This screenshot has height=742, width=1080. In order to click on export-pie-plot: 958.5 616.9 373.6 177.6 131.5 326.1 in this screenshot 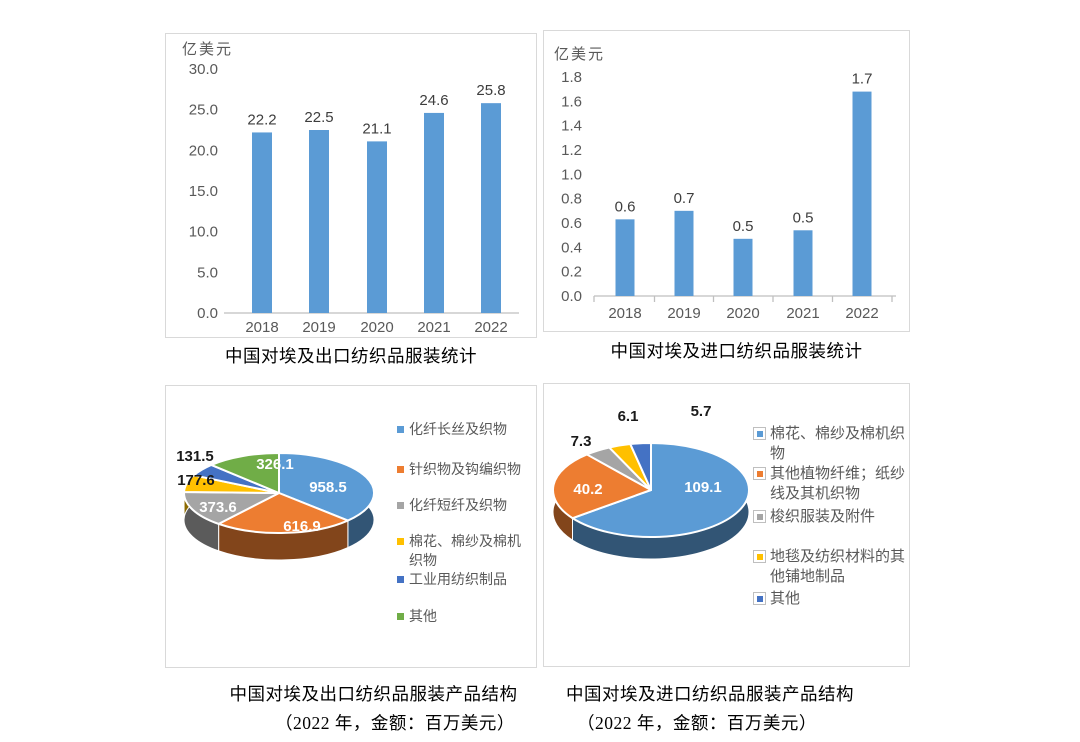, I will do `click(275, 504)`.